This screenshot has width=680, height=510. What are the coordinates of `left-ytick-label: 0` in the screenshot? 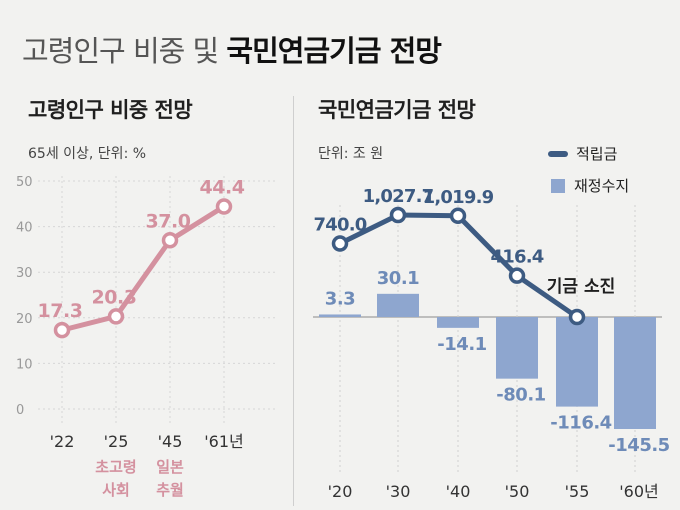 It's located at (20, 410).